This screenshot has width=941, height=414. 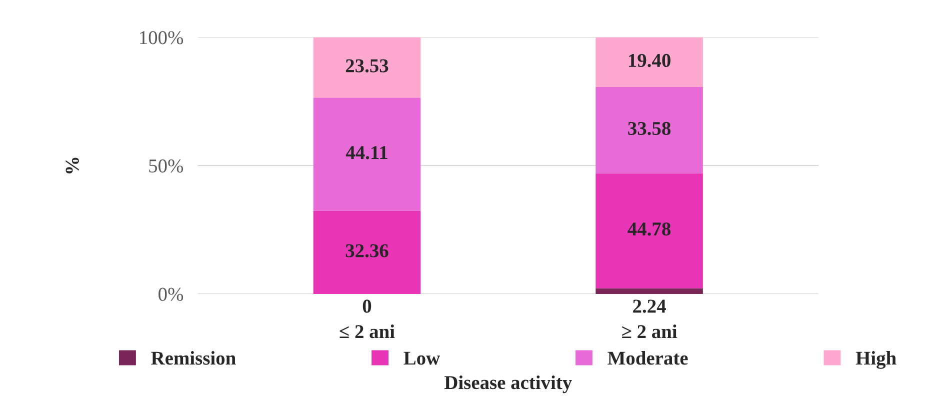 What do you see at coordinates (162, 37) in the screenshot?
I see `y-tick-label: 100%` at bounding box center [162, 37].